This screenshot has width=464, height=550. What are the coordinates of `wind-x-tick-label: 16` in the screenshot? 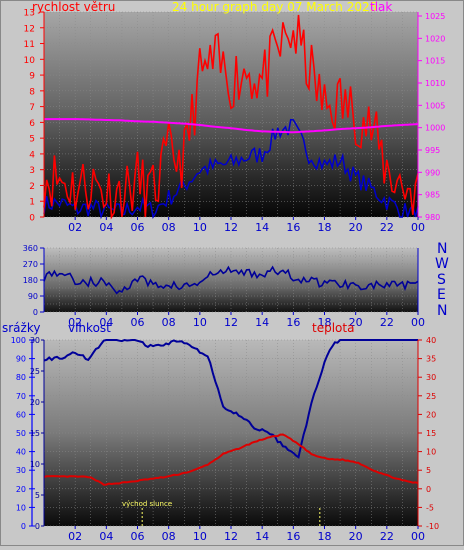 It's located at (293, 227).